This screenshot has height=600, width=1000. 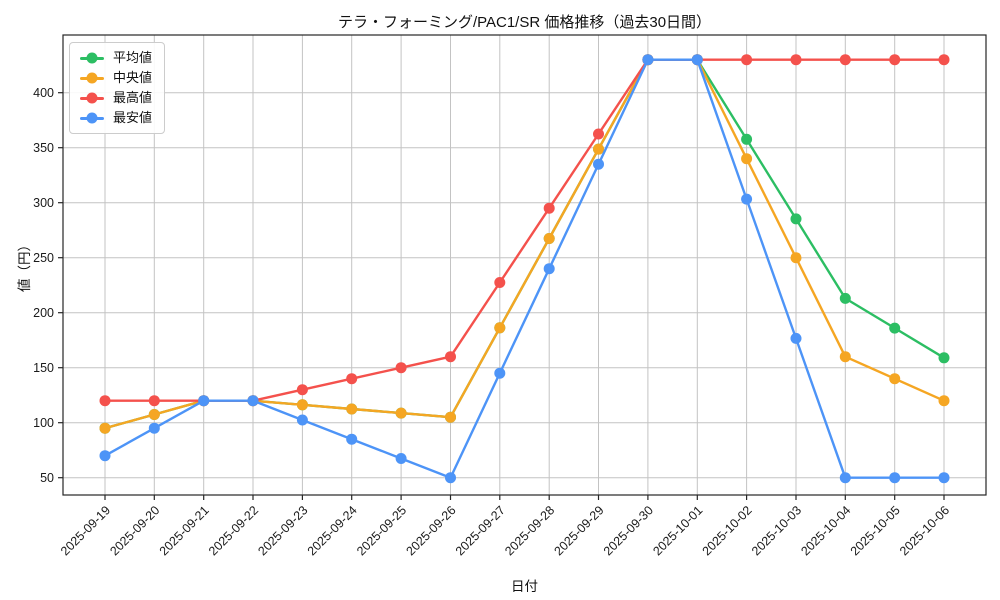 What do you see at coordinates (43, 313) in the screenshot?
I see `svg-text: 200` at bounding box center [43, 313].